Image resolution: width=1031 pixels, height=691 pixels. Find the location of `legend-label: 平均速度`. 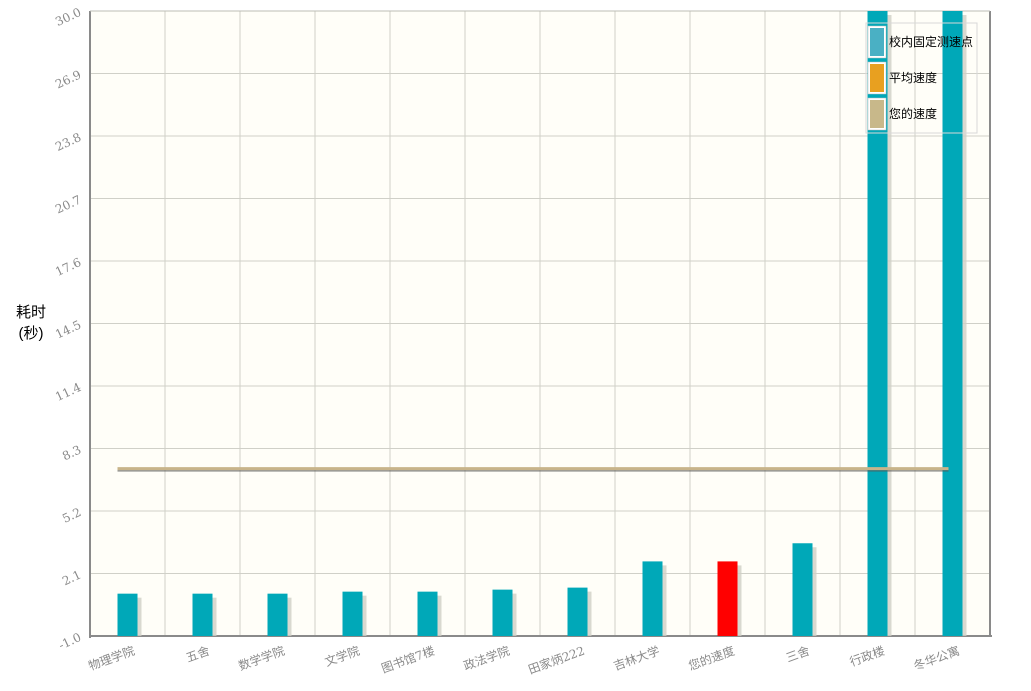

legend-label: 平均速度 is located at coordinates (913, 77).